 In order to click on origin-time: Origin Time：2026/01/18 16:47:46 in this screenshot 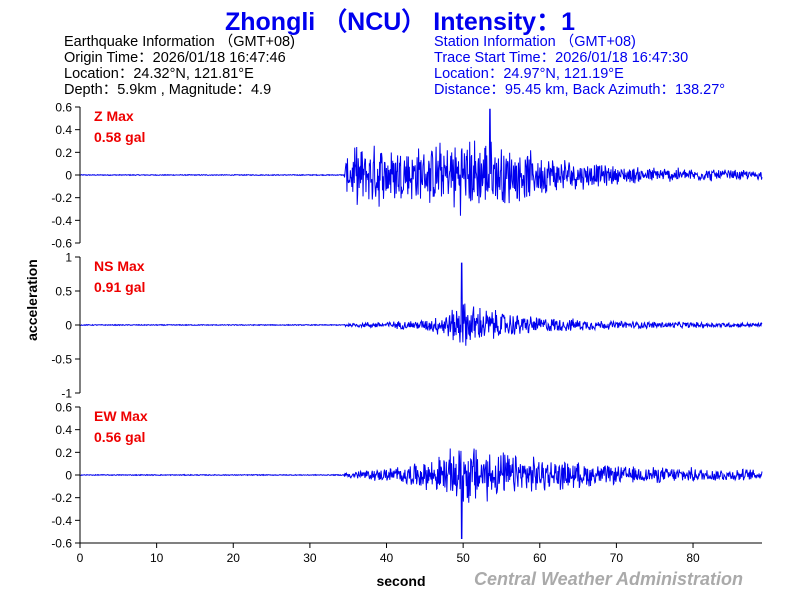, I will do `click(175, 58)`.